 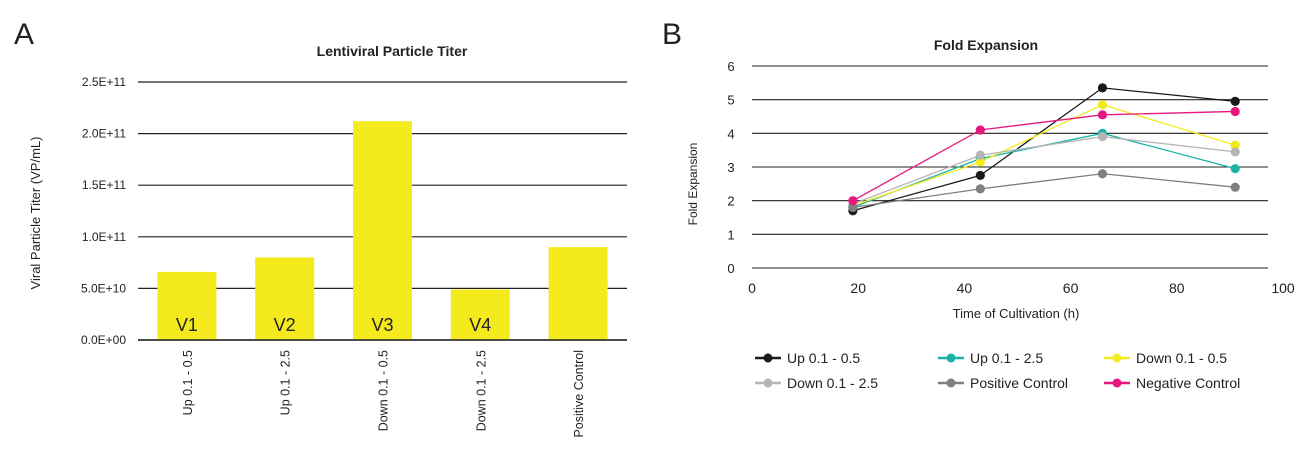 I want to click on legend-label: Up 0.1 - 2.5, so click(x=1006, y=358).